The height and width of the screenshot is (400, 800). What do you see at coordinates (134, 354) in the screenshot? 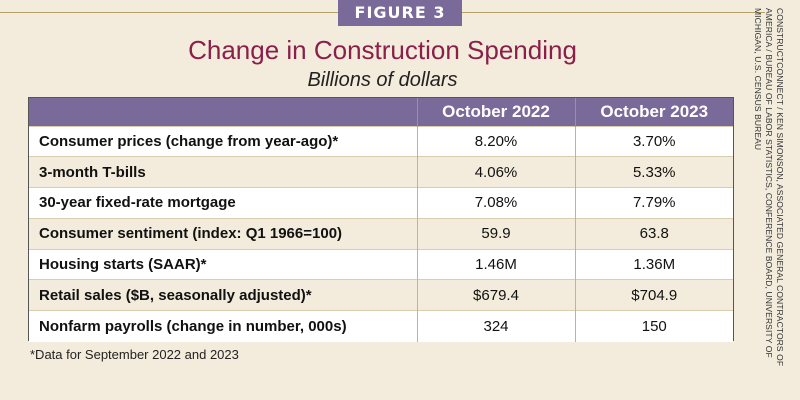
I see `footnote: *Data for September 2022 and 2023` at bounding box center [134, 354].